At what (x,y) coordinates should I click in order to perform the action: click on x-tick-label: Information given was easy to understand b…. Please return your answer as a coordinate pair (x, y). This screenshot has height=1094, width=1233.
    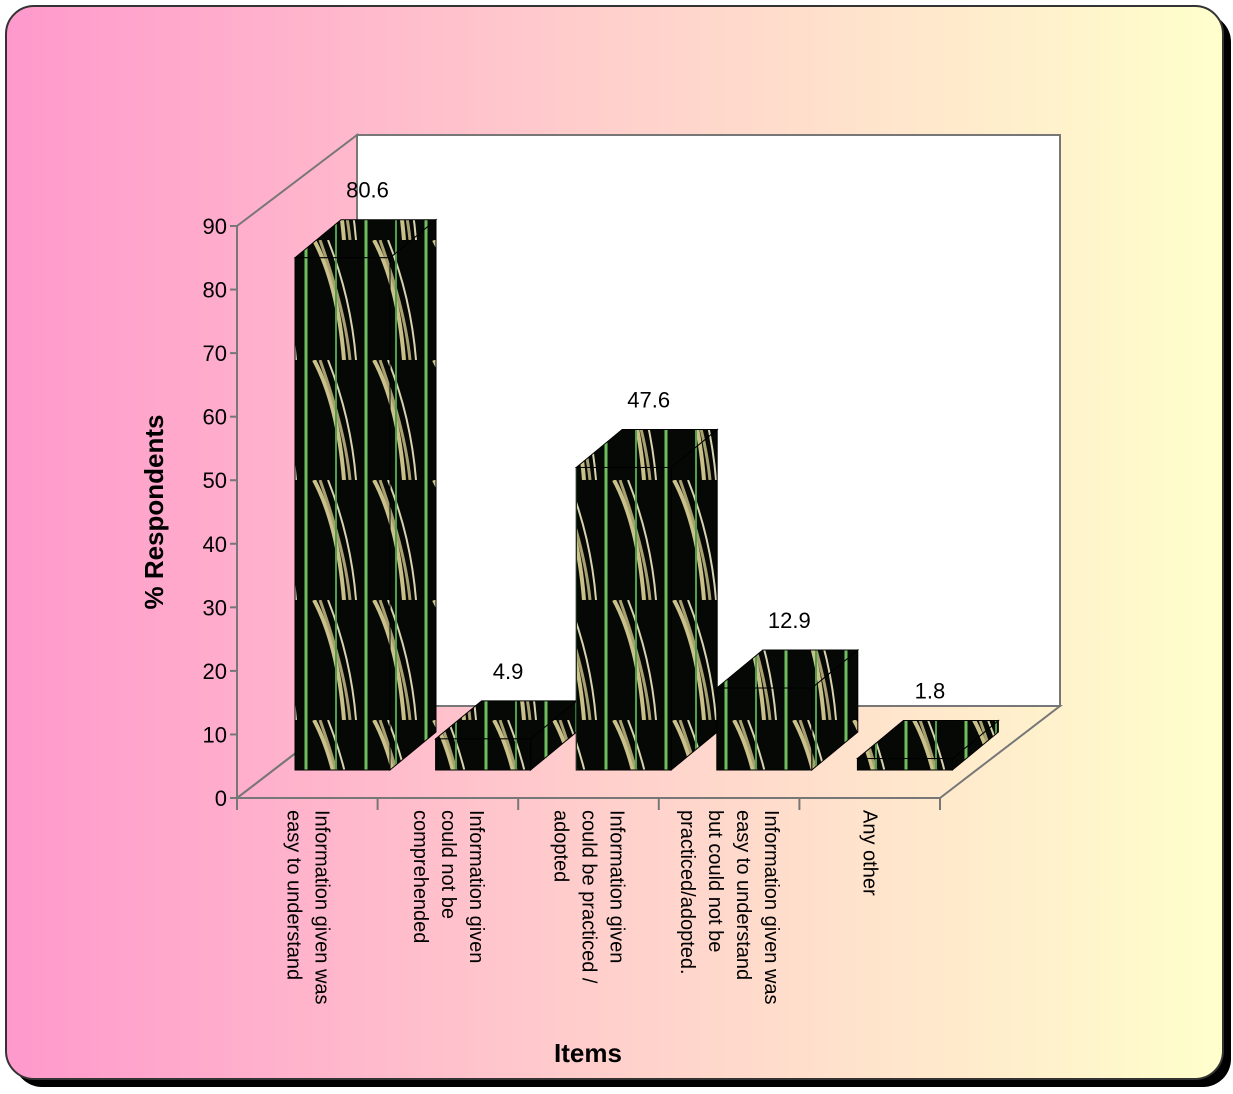
    Looking at the image, I should click on (729, 907).